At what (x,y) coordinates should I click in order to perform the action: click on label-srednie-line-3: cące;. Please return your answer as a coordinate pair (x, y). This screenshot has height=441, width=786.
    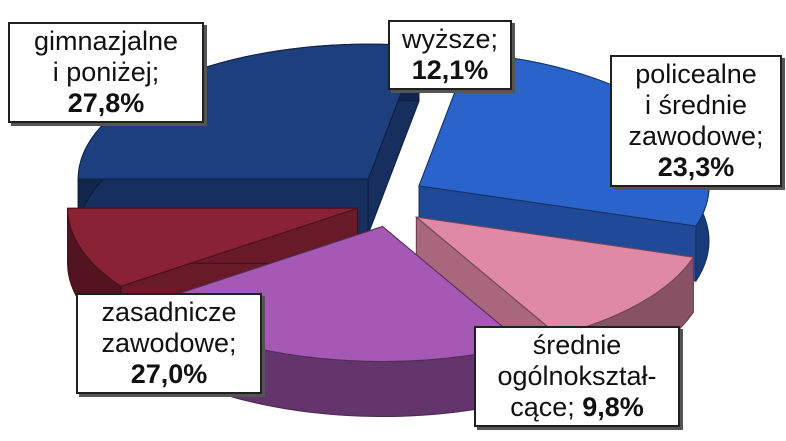
    Looking at the image, I should click on (542, 407).